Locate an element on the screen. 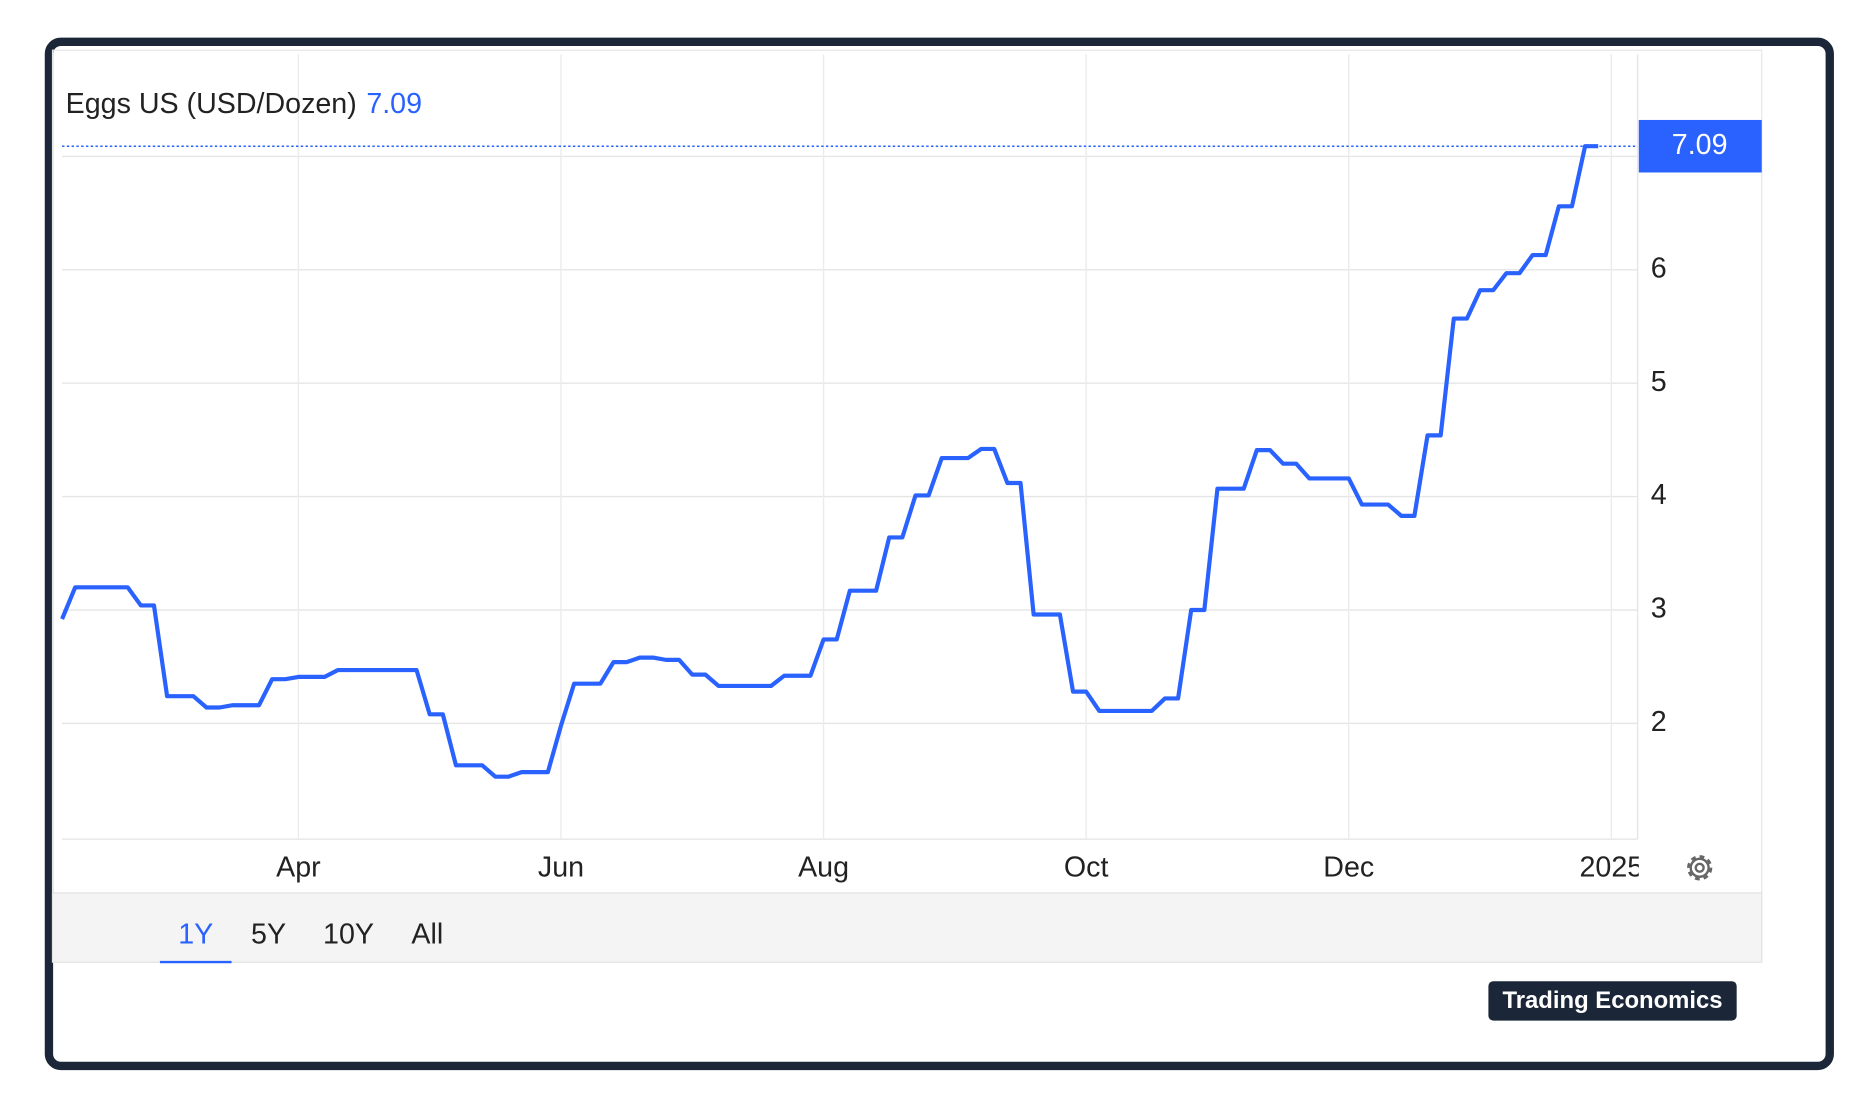  range-button: 10Y is located at coordinates (348, 934).